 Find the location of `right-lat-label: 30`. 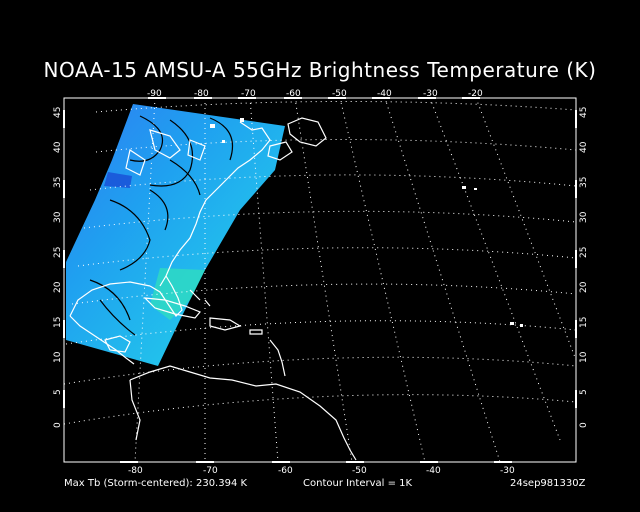

right-lat-label: 30 is located at coordinates (584, 217).